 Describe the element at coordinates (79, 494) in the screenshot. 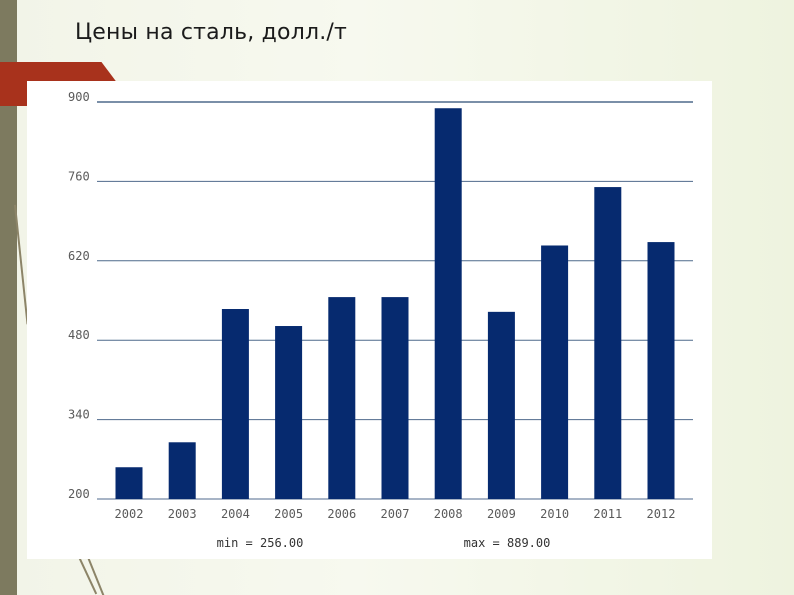

I see `y-tick-label: 200` at that location.